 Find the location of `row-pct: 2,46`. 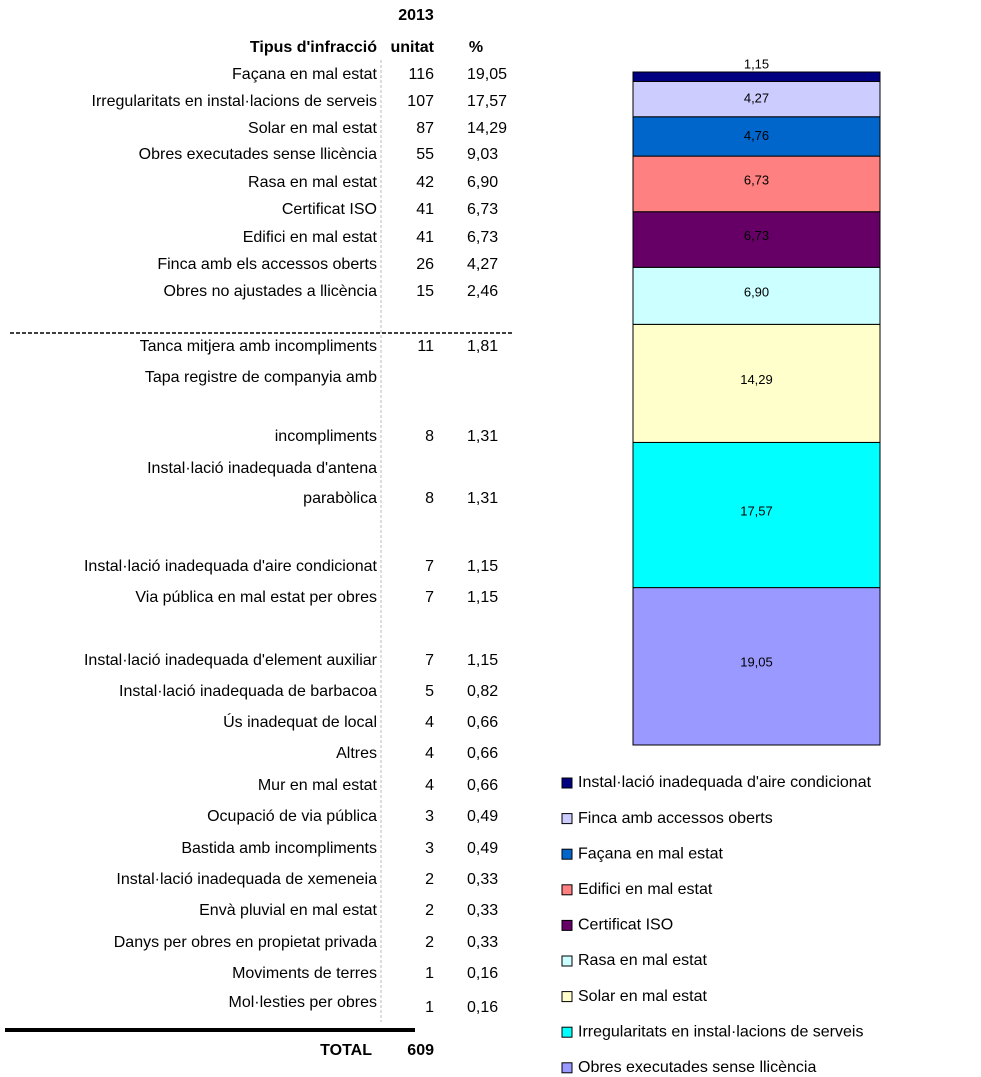

row-pct: 2,46 is located at coordinates (482, 291).